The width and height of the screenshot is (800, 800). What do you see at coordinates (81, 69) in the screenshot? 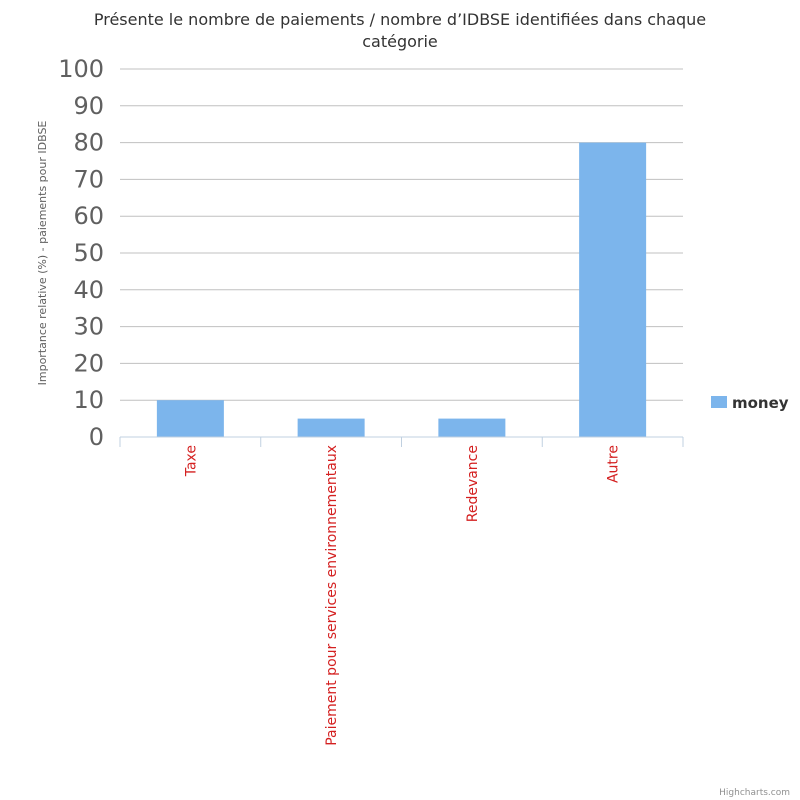
I see `y-tick-label: 100` at bounding box center [81, 69].